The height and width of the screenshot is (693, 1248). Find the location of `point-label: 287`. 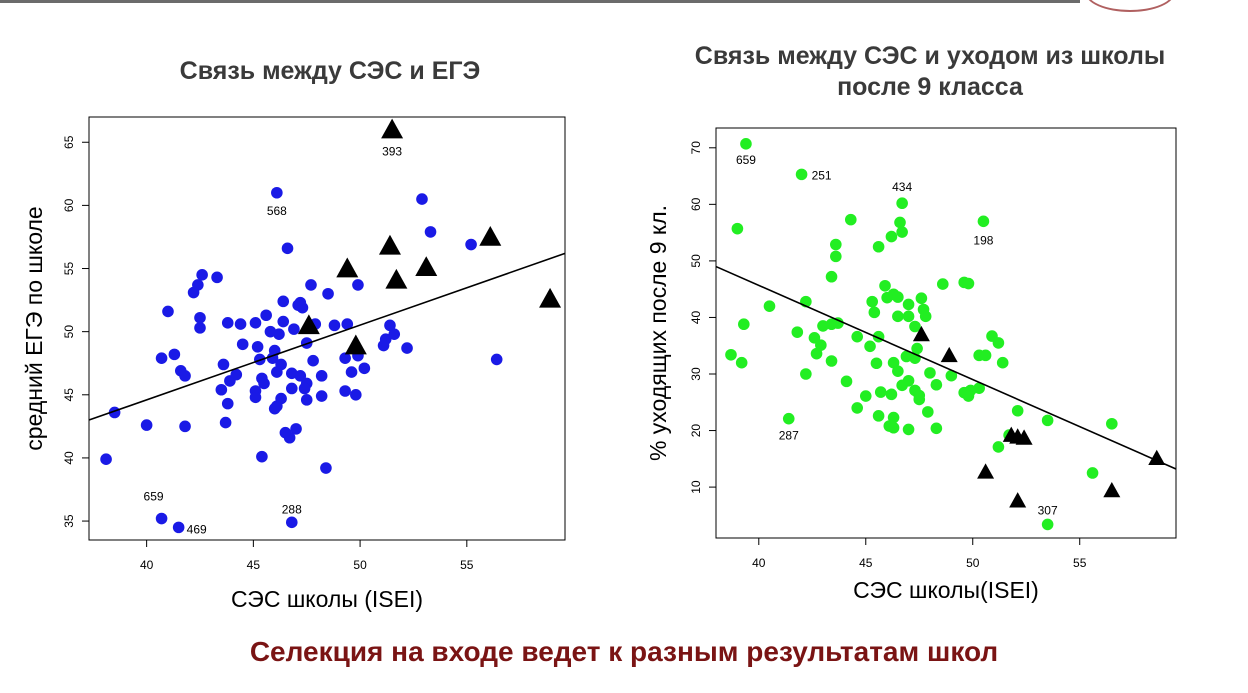

point-label: 287 is located at coordinates (789, 436).